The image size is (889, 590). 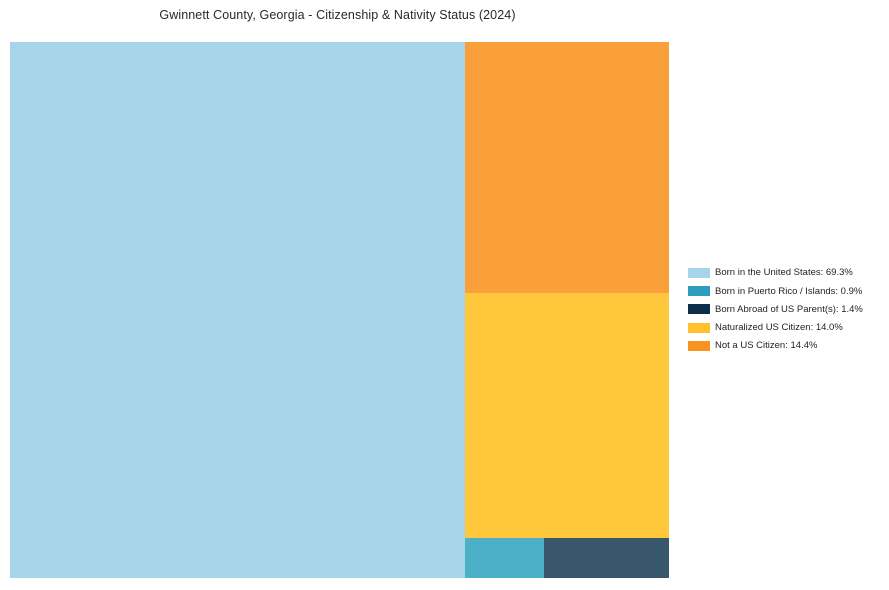 I want to click on legend-item-label: Not a US Citizen: 14.4%, so click(x=766, y=346).